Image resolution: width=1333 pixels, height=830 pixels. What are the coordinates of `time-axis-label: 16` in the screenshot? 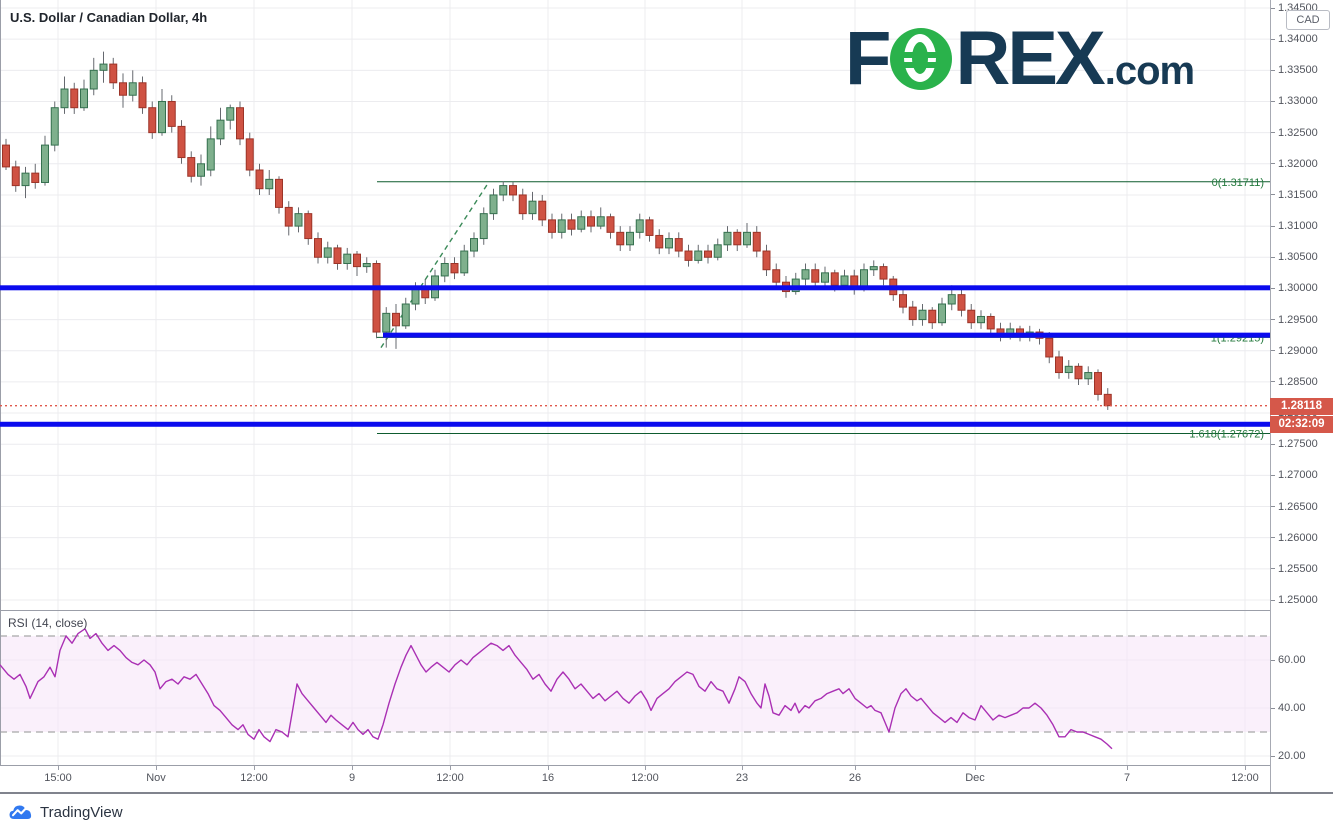 It's located at (548, 778).